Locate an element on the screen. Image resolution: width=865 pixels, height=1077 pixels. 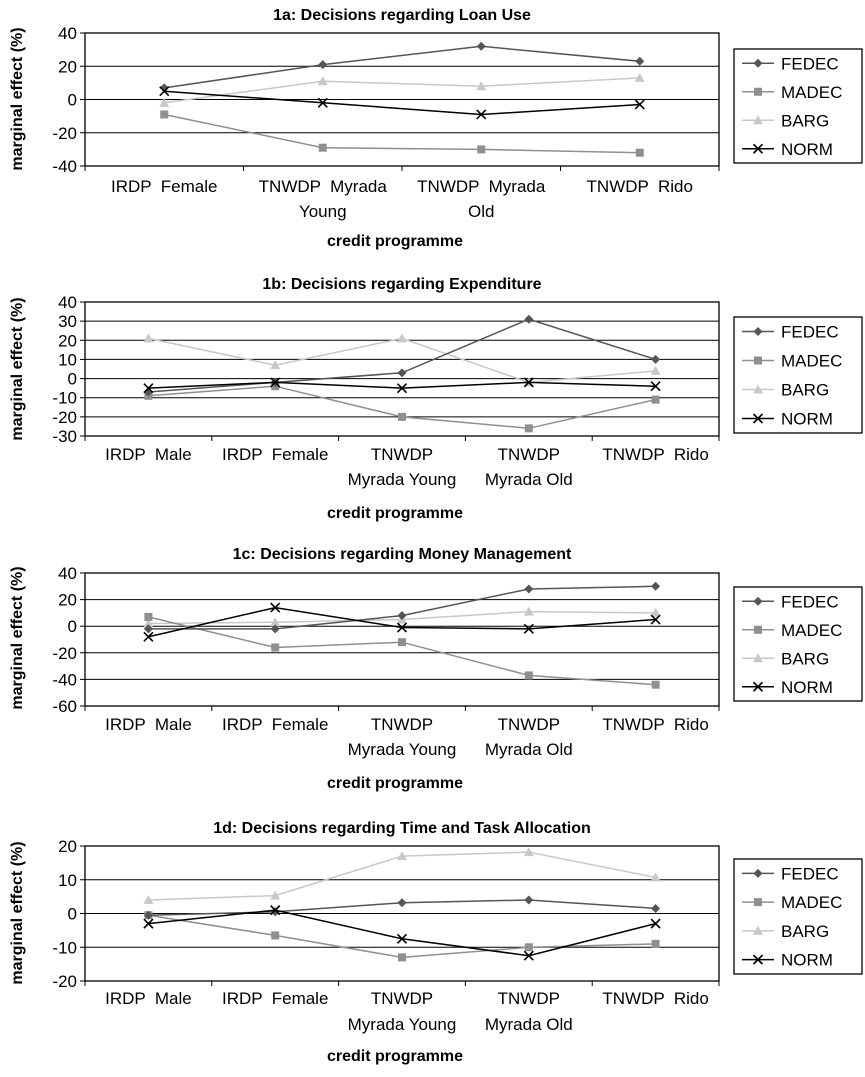
y-tick-label: 0 is located at coordinates (72, 100).